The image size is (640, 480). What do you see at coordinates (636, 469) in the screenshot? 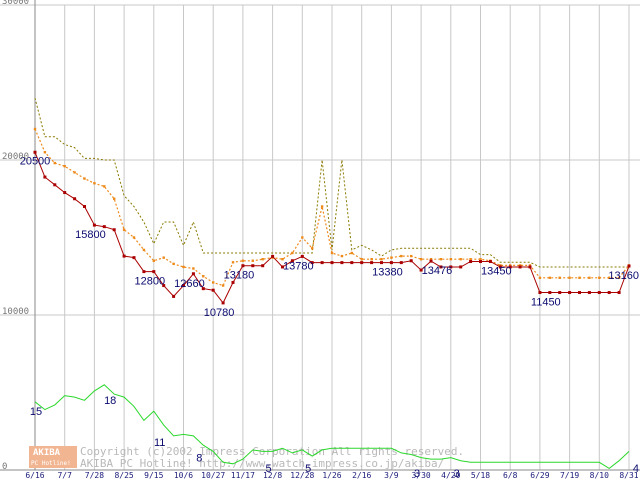
I see `data-label: 4` at bounding box center [636, 469].